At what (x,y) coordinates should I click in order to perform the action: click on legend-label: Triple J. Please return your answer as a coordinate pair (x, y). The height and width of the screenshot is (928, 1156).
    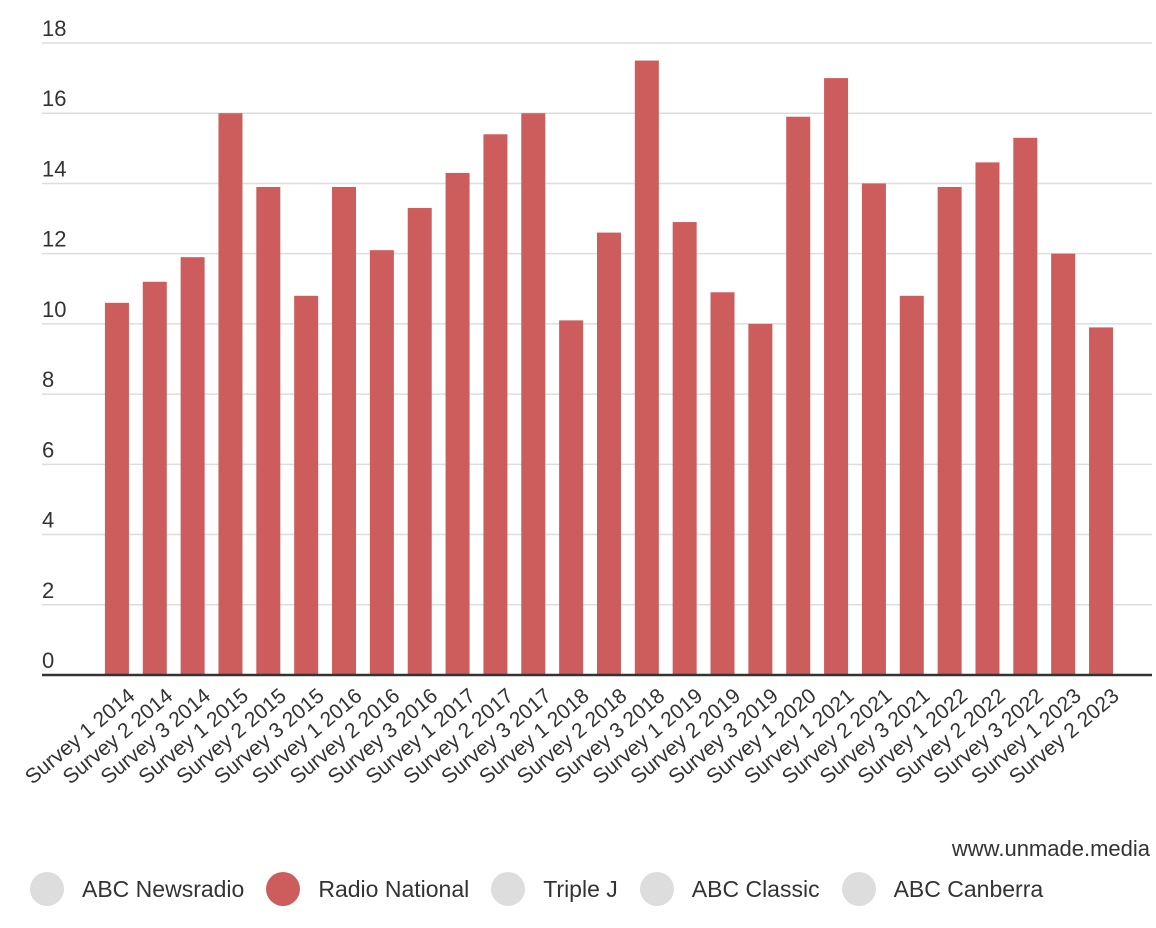
    Looking at the image, I should click on (580, 888).